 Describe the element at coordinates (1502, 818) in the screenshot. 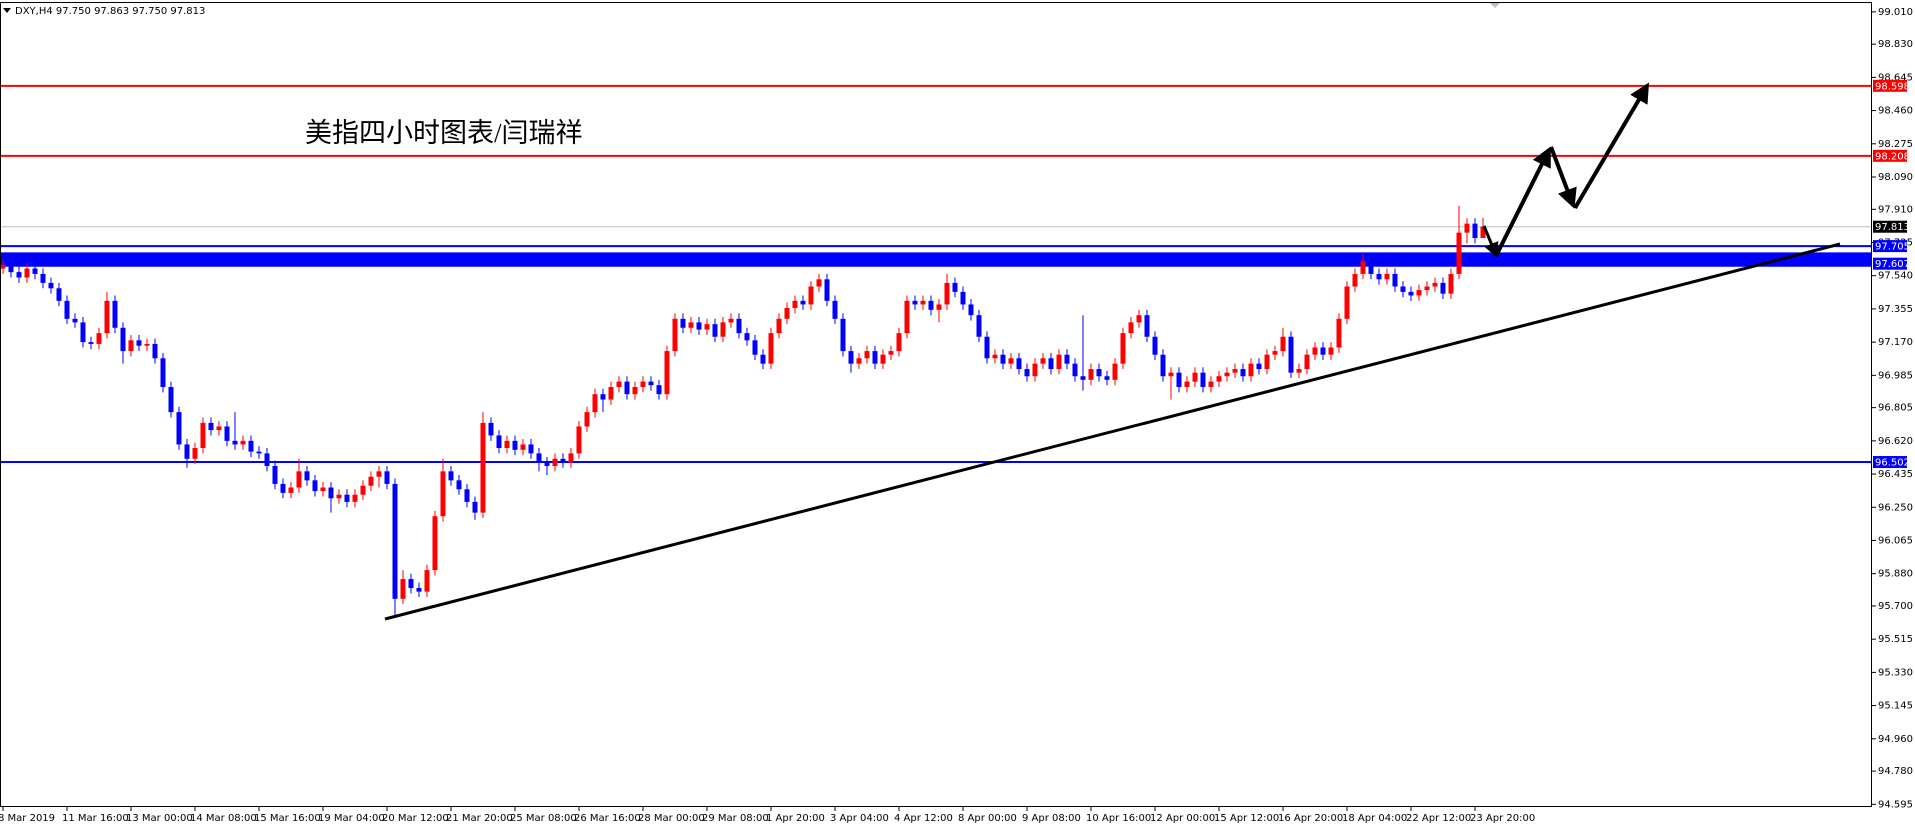

I see `x-tick-label: 23 Apr 20:00` at that location.